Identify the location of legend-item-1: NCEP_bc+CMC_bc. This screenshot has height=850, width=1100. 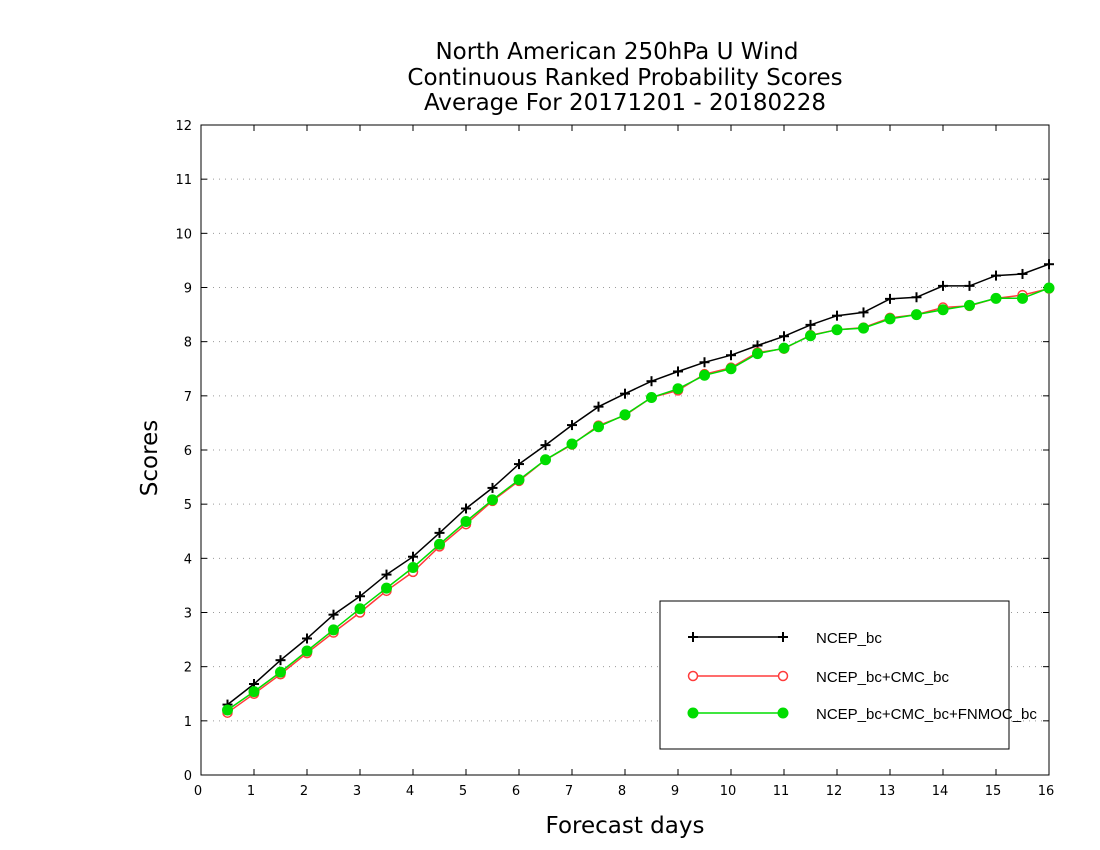
(818, 677).